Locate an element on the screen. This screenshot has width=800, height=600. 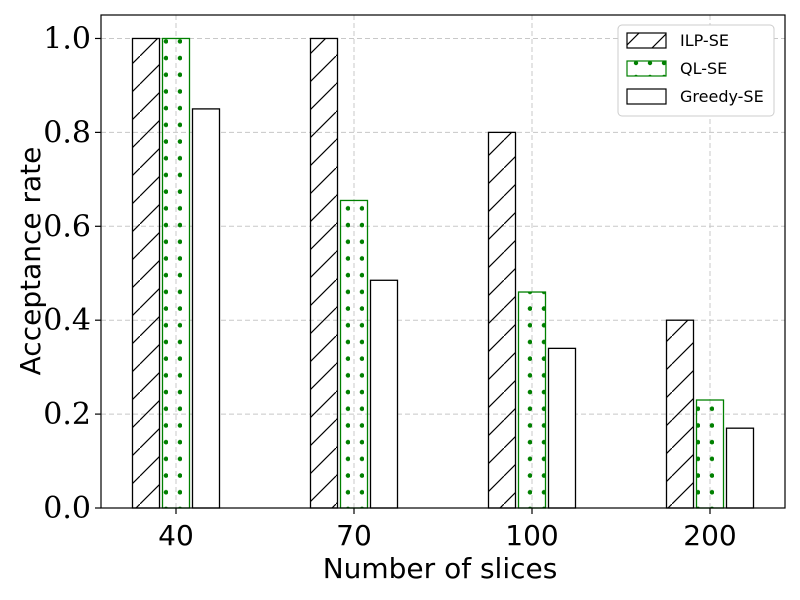
legend-swatch-ql-se is located at coordinates (646, 68).